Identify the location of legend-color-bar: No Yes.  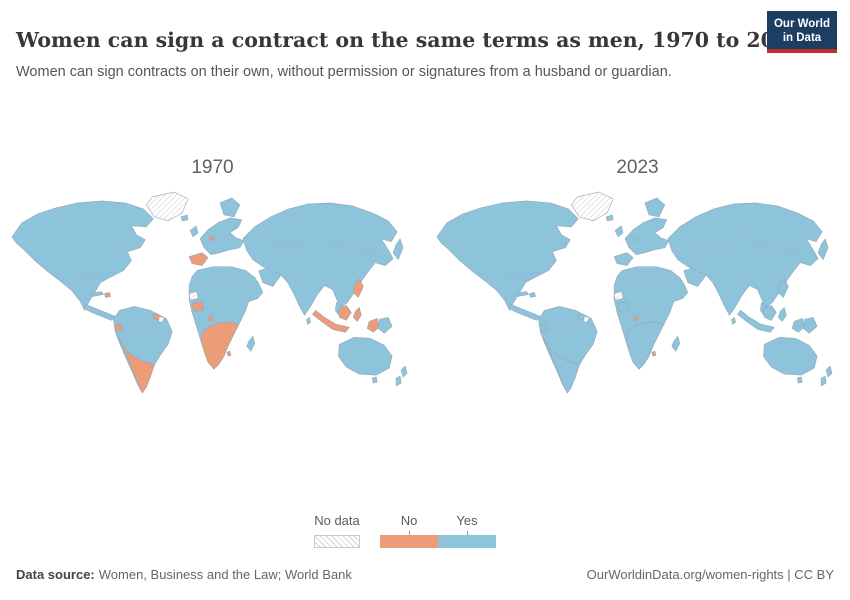
(438, 530).